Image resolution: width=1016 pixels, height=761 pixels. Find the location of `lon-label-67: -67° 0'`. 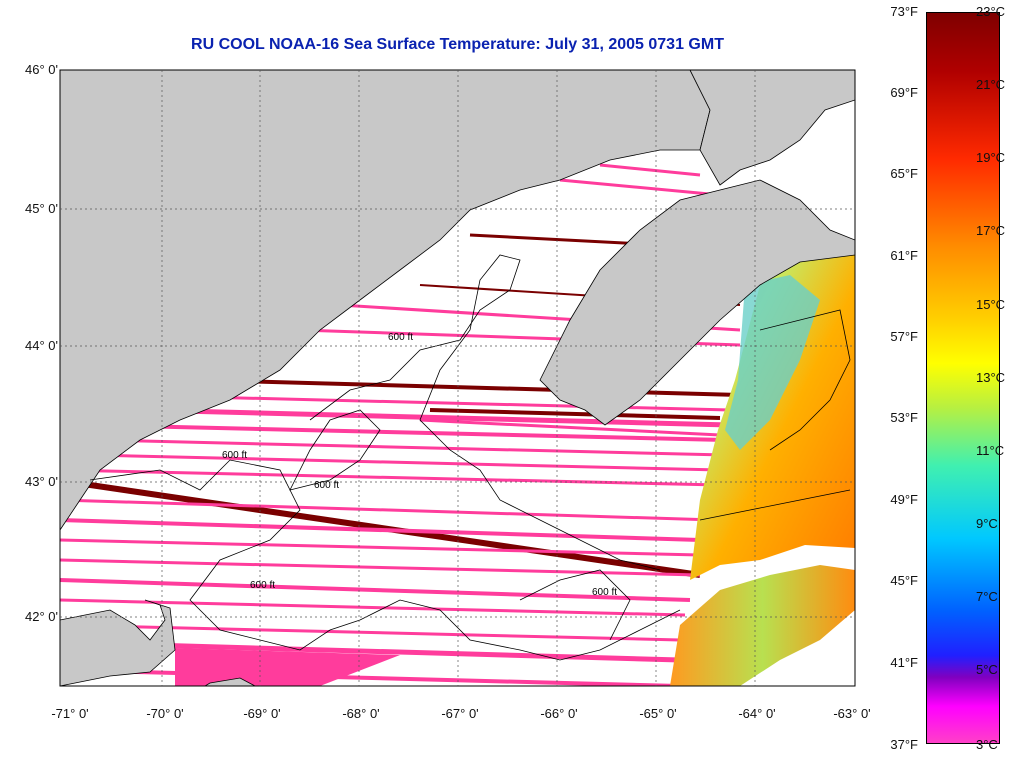

lon-label-67: -67° 0' is located at coordinates (460, 713).